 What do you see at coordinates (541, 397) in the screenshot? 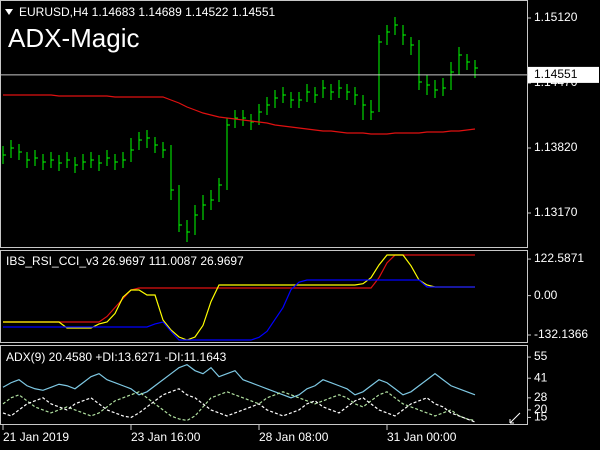
I see `y-tick-label: 28` at bounding box center [541, 397].